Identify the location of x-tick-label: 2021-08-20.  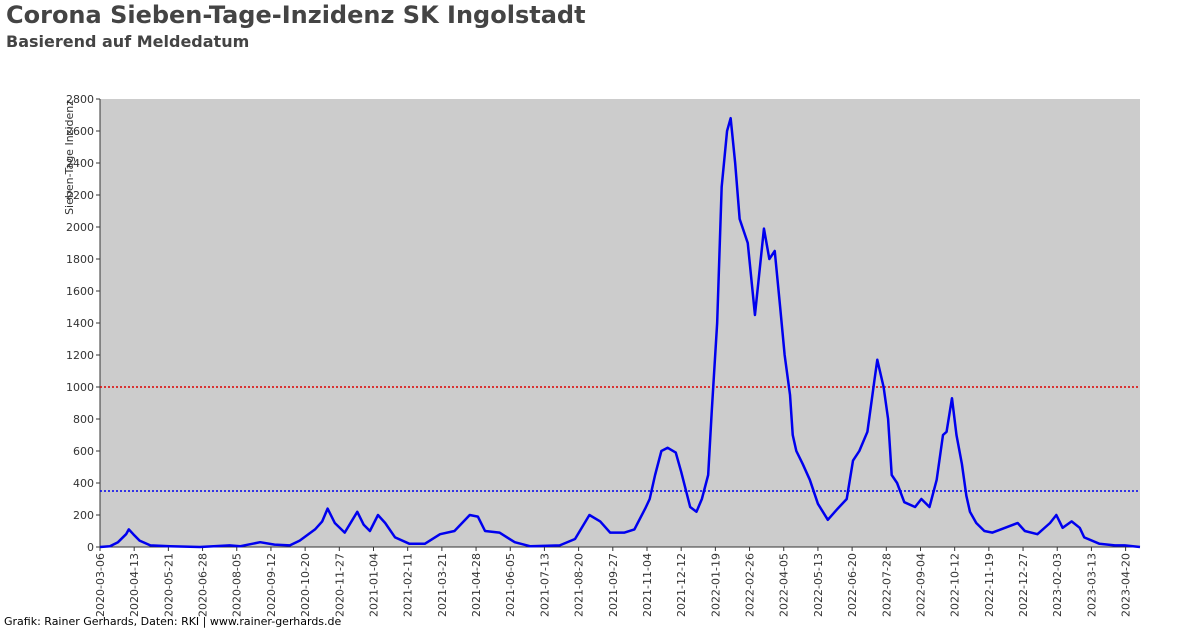
(579, 585).